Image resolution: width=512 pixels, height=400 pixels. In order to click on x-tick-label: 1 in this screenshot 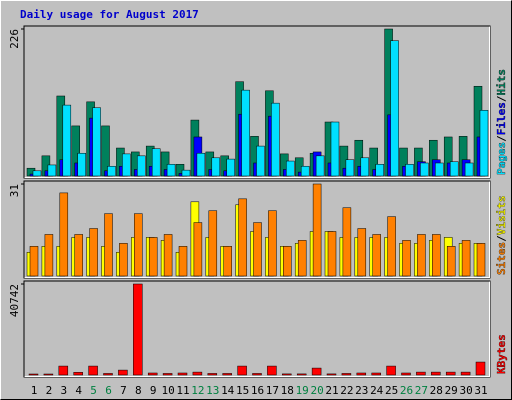, I will do `click(34, 390)`.